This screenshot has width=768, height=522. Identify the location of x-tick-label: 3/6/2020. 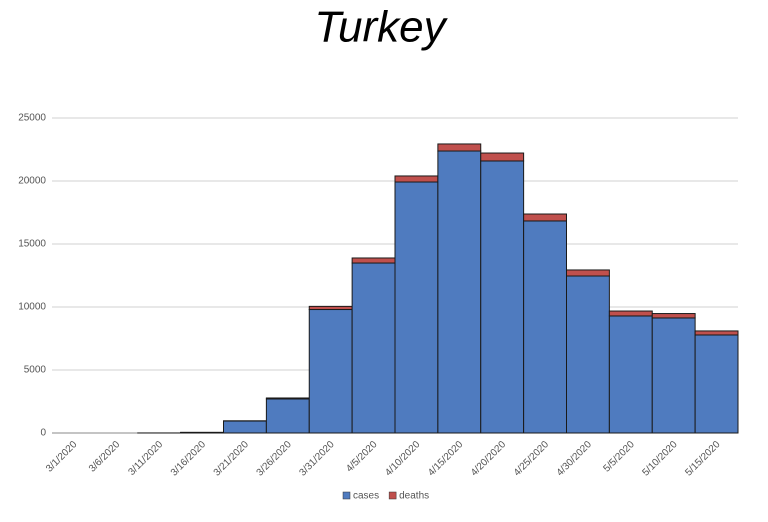
(105, 457).